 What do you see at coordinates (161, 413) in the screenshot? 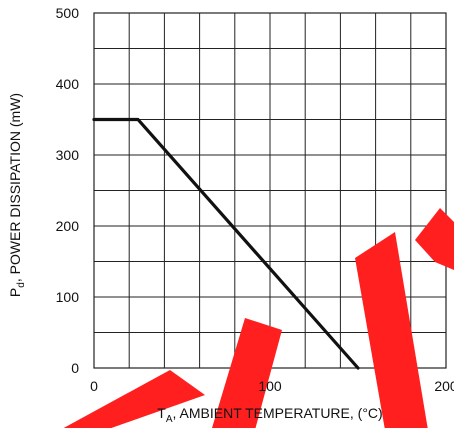
I see `x-axis-label-main: T` at bounding box center [161, 413].